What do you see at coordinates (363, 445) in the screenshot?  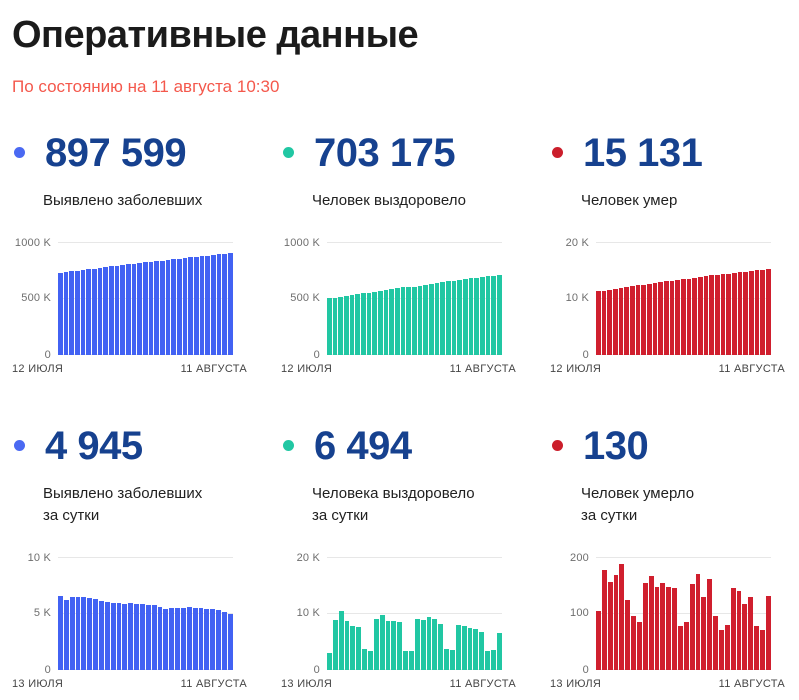 I see `stat-value: 6 494` at bounding box center [363, 445].